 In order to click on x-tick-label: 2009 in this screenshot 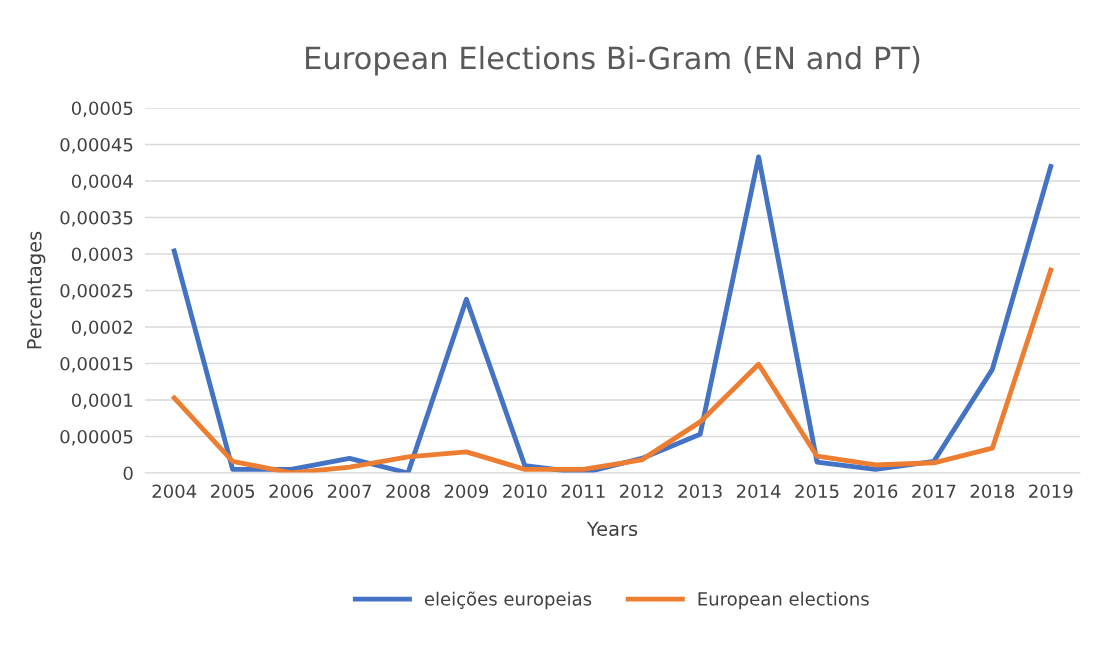, I will do `click(466, 491)`.